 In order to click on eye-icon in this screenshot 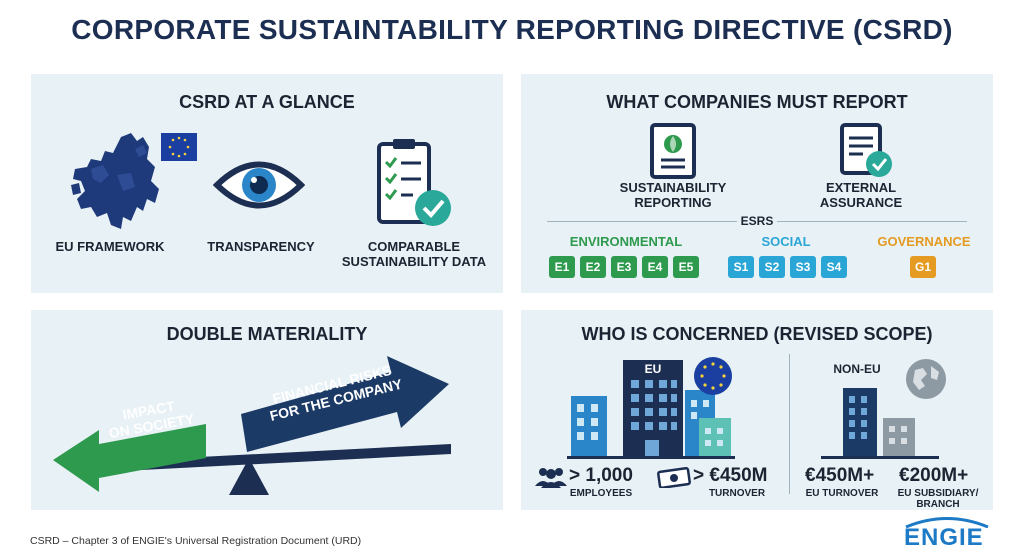, I will do `click(259, 185)`.